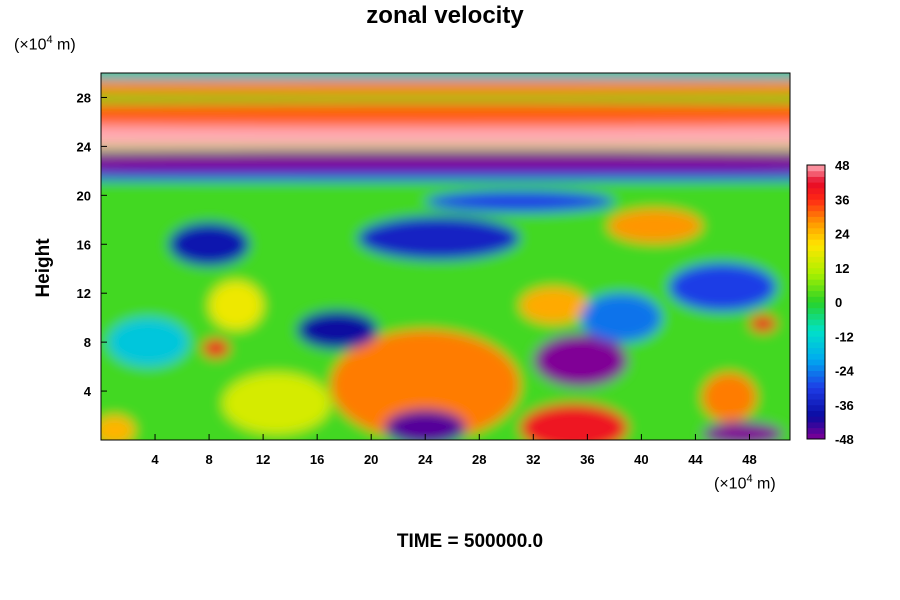  What do you see at coordinates (317, 459) in the screenshot?
I see `x-tick-label: 16` at bounding box center [317, 459].